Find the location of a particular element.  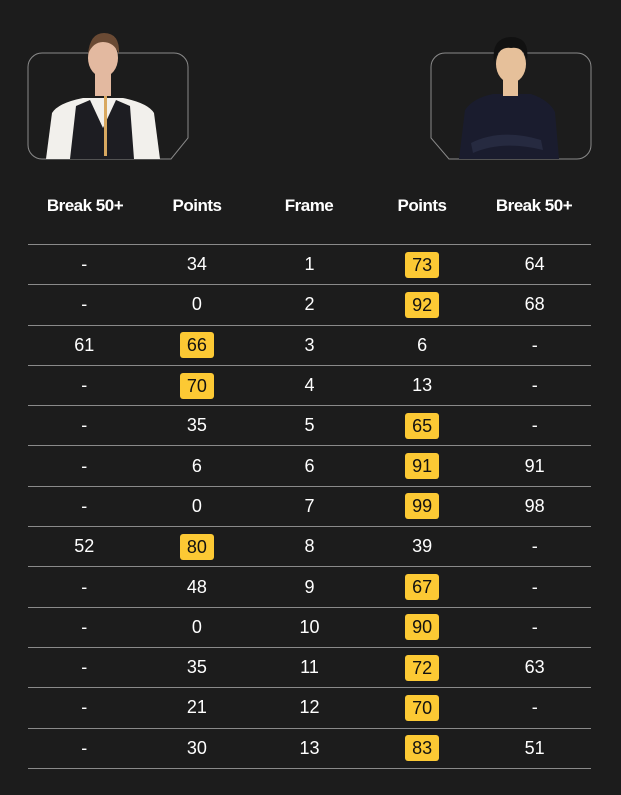

frame-number: 1 is located at coordinates (309, 264).